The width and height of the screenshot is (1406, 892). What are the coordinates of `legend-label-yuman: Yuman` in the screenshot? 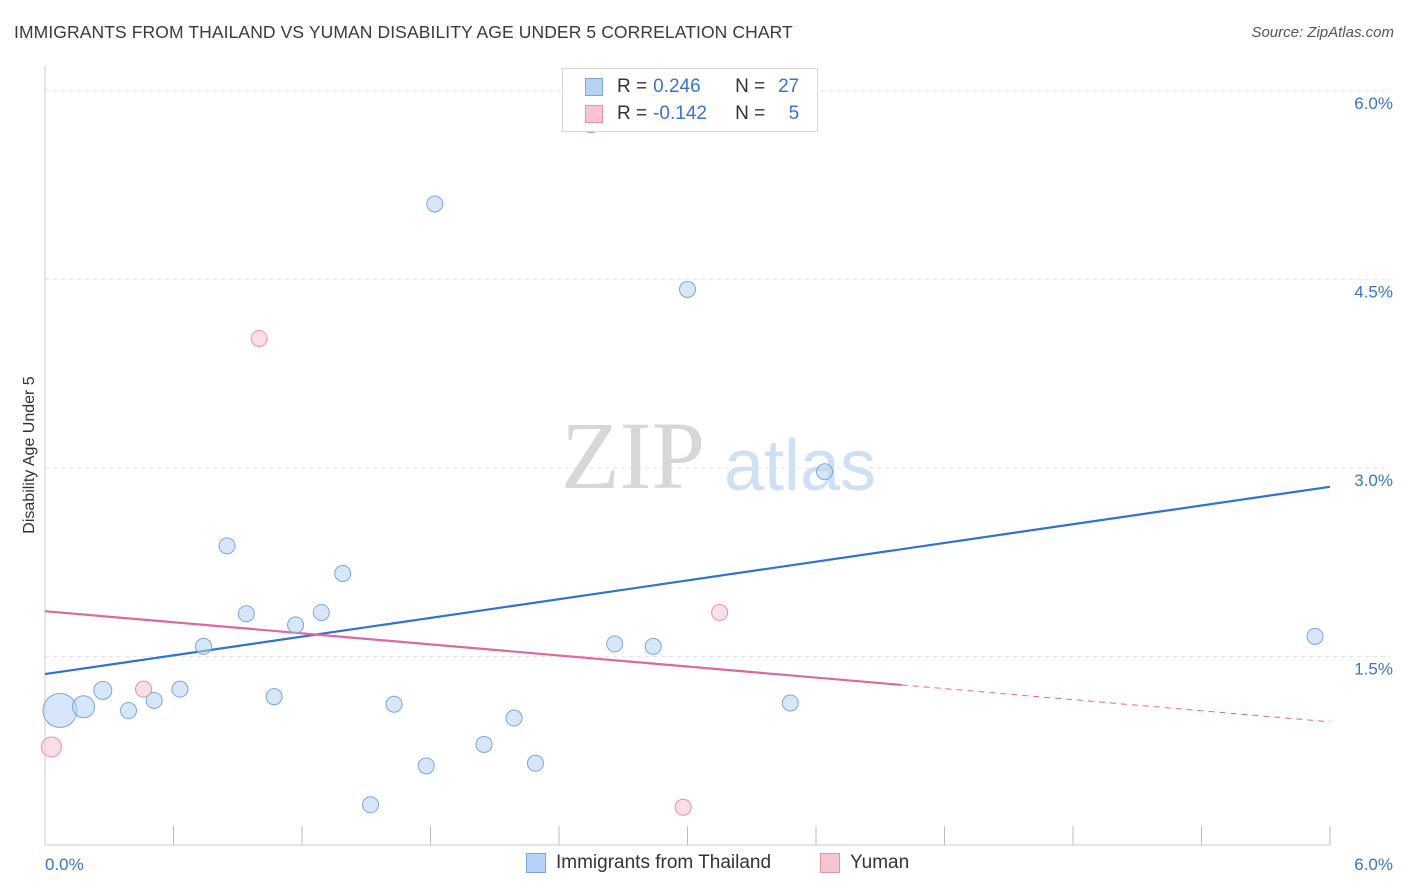 It's located at (880, 862).